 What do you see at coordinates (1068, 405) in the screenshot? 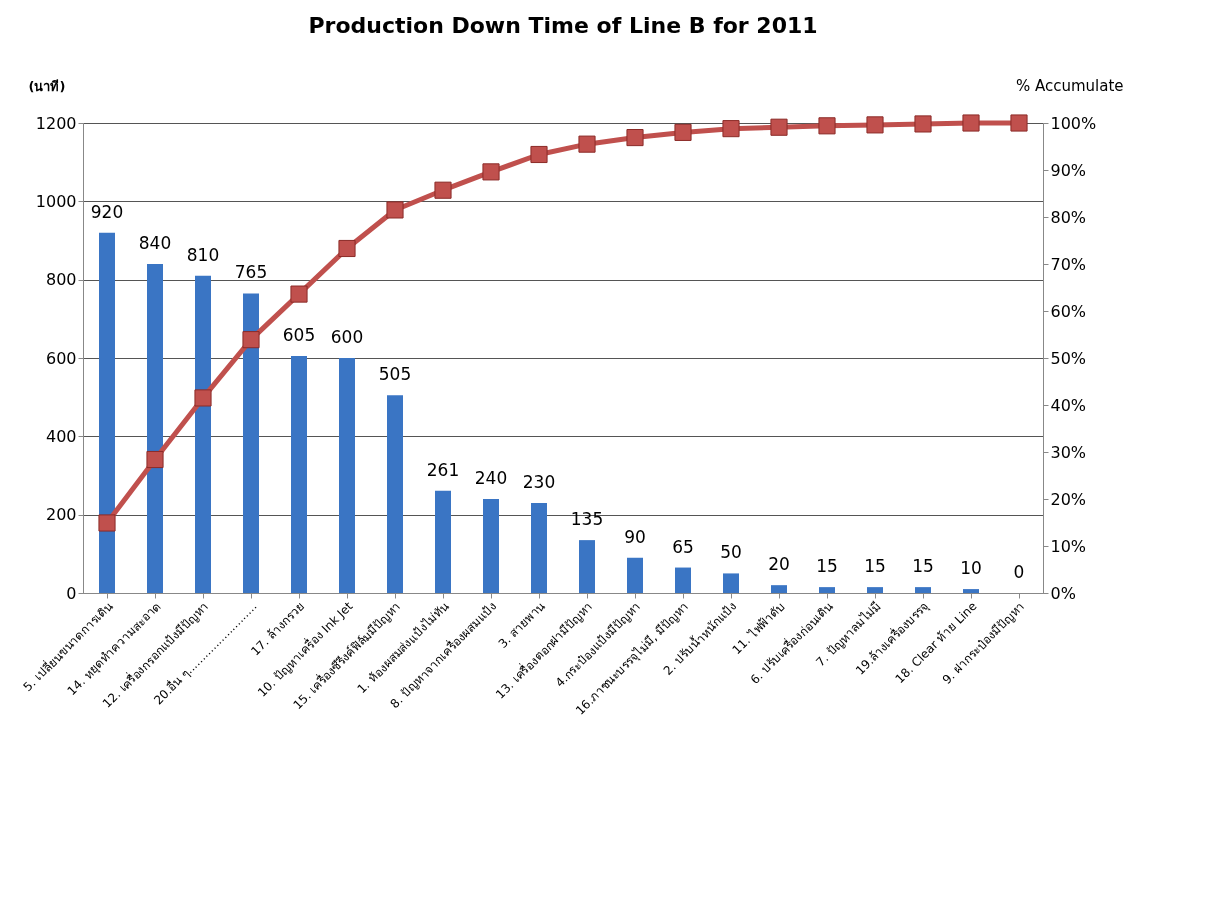
I see `y2-tick-label: 40%` at bounding box center [1068, 405].